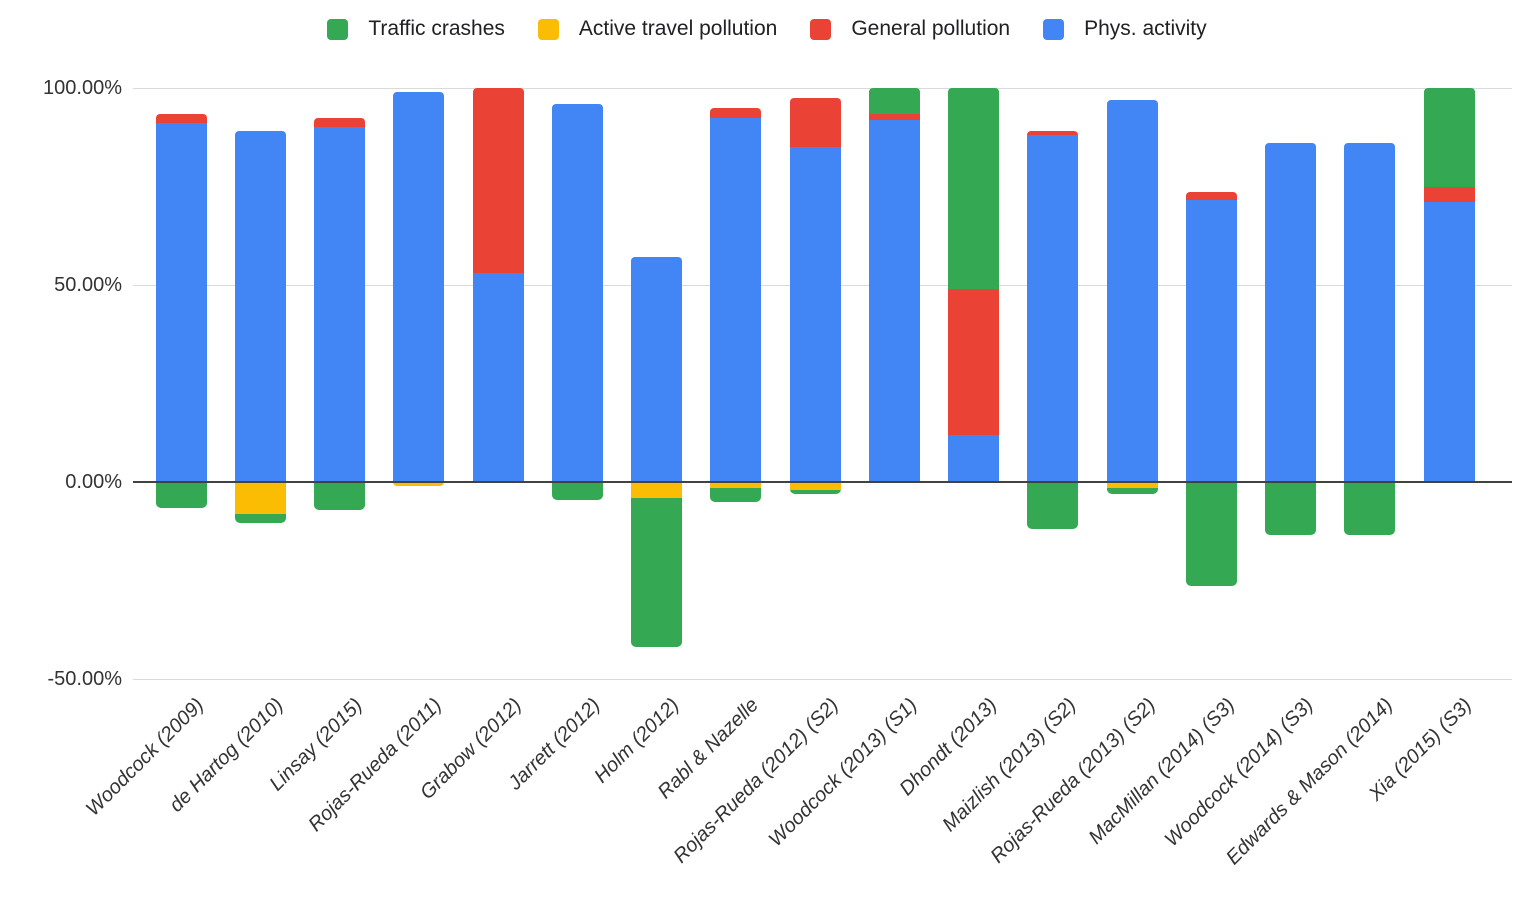  I want to click on bar-rabl-nazelle-positive, so click(736, 294).